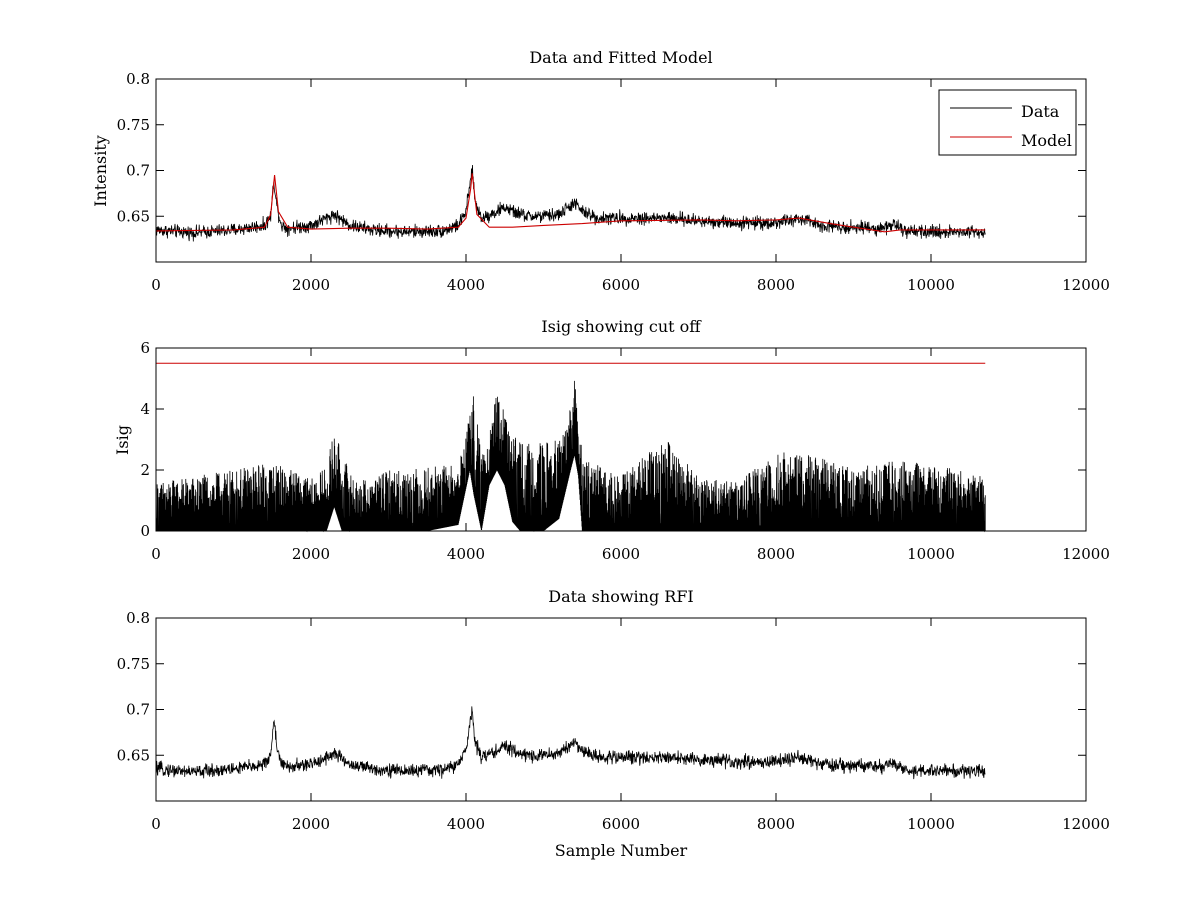 This screenshot has width=1200, height=905. What do you see at coordinates (620, 596) in the screenshot?
I see `subplot-3-title: Data showing RFI` at bounding box center [620, 596].